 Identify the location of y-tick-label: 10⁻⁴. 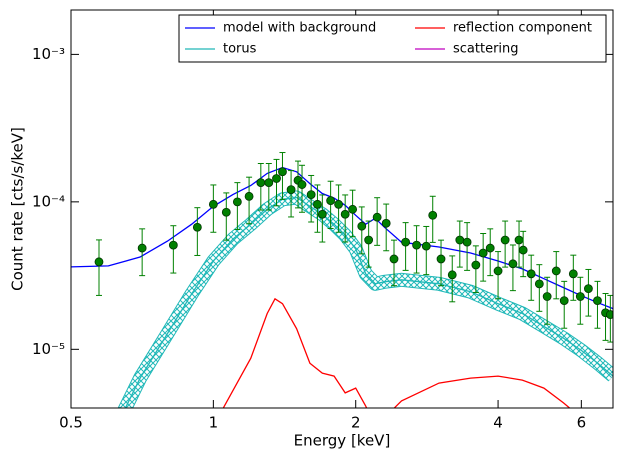
(48, 201).